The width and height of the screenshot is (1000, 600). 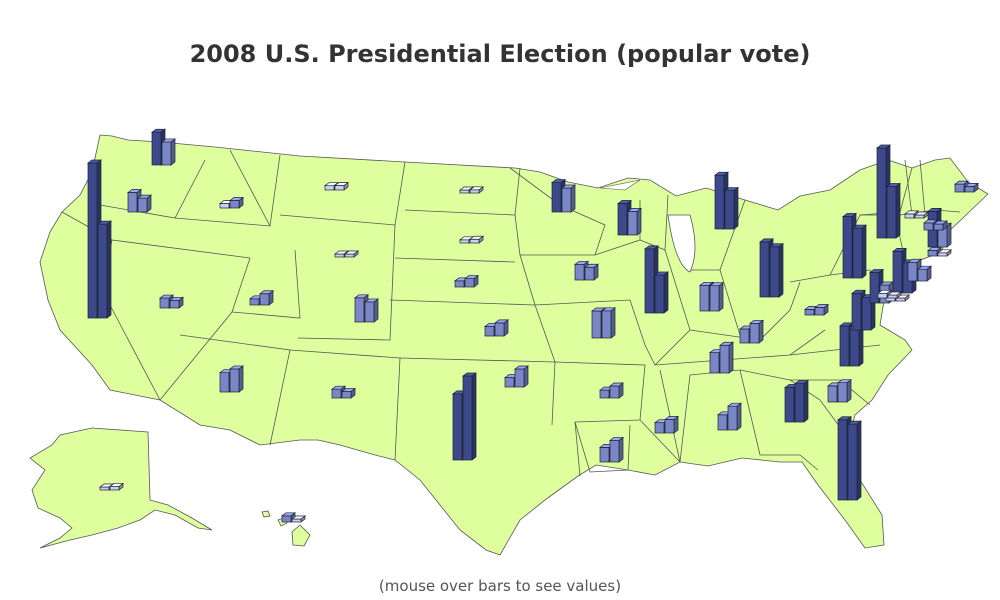 I want to click on bar-group-mo, so click(x=603, y=323).